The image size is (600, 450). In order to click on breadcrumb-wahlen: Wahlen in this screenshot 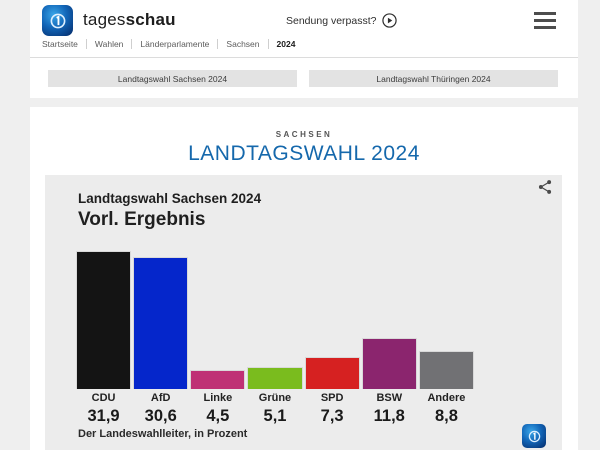, I will do `click(110, 43)`.